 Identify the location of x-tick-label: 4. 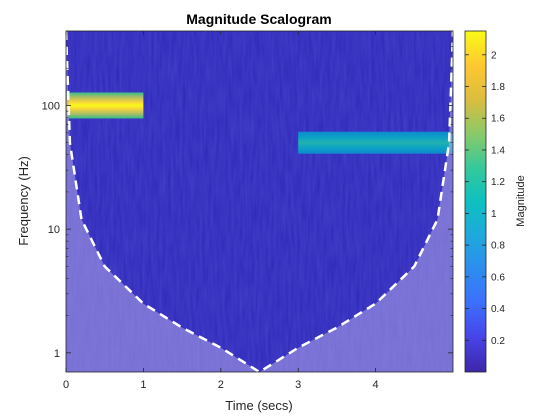
(376, 385).